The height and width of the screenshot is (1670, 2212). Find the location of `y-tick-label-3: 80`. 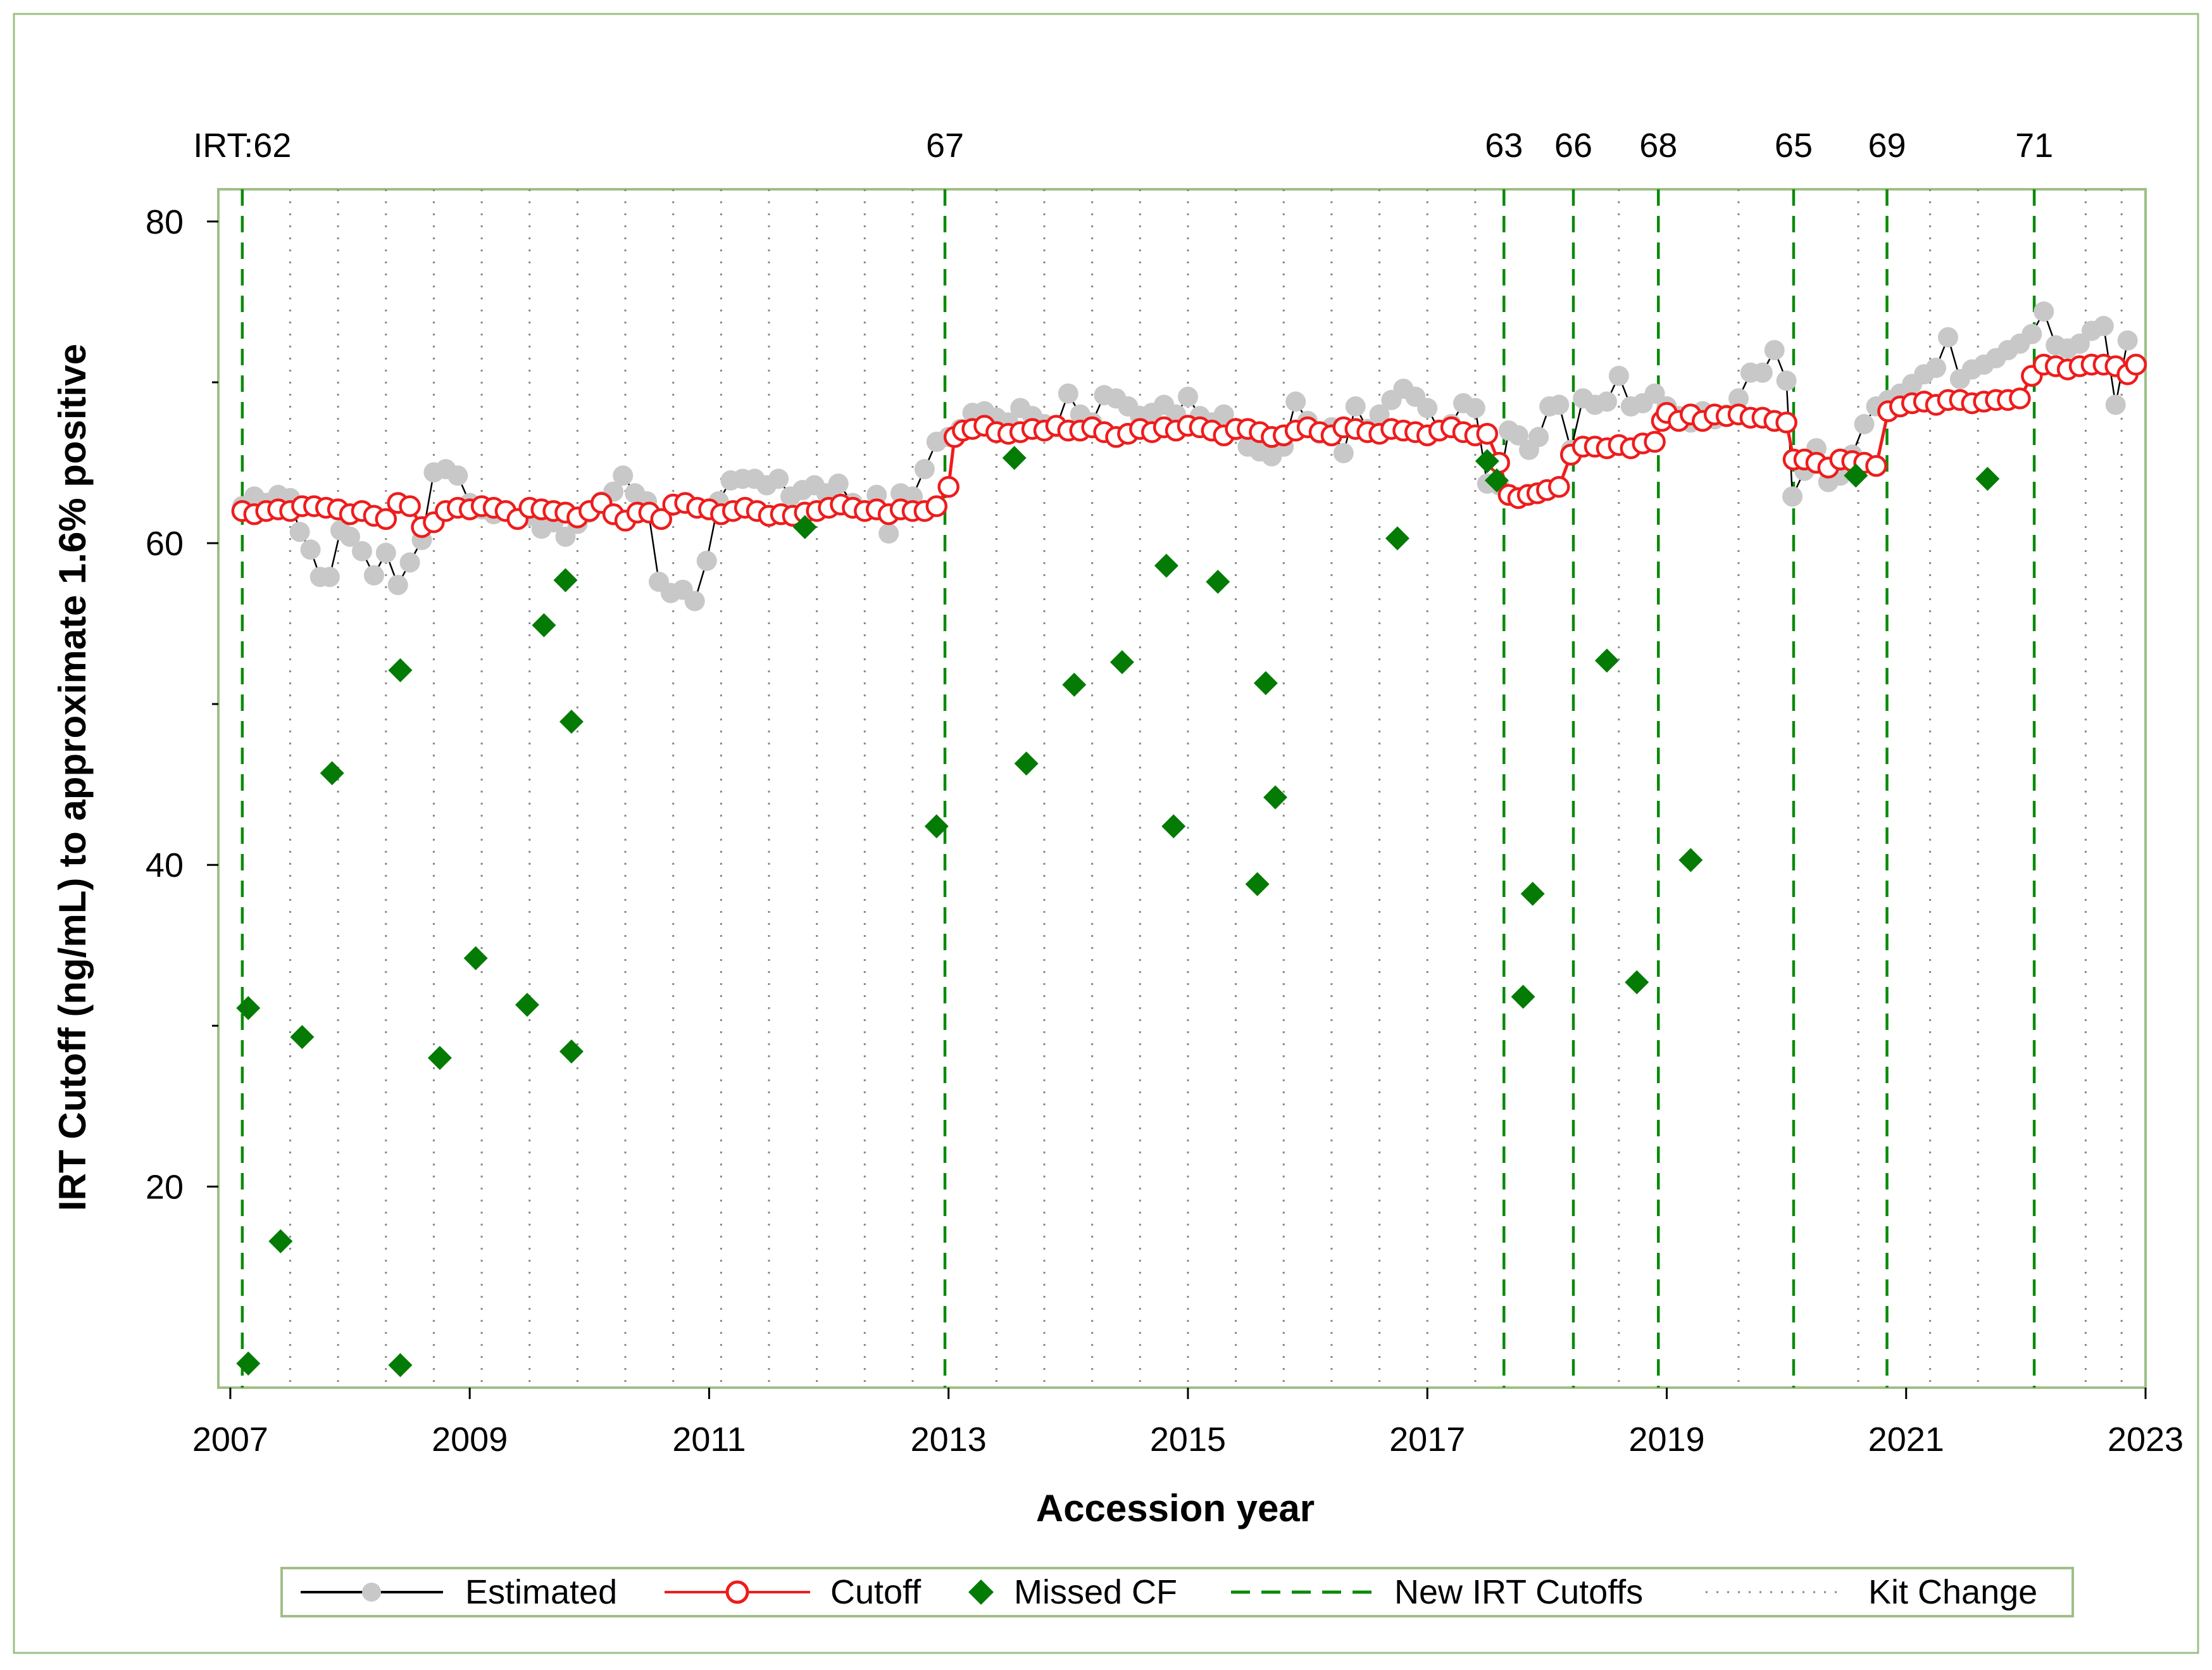

y-tick-label-3: 80 is located at coordinates (165, 222).